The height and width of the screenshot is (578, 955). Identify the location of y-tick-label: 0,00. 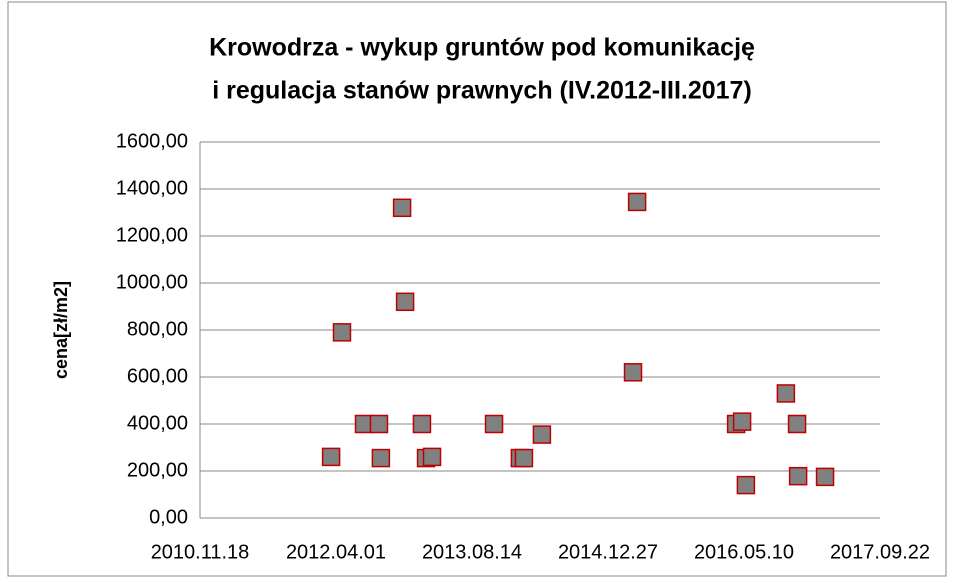
(168, 517).